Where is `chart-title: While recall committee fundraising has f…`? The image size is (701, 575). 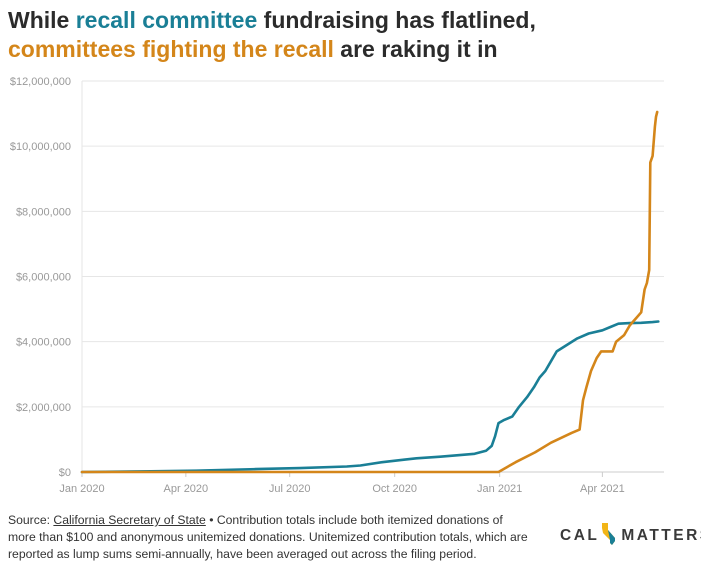
chart-title: While recall committee fundraising has f… is located at coordinates (338, 35).